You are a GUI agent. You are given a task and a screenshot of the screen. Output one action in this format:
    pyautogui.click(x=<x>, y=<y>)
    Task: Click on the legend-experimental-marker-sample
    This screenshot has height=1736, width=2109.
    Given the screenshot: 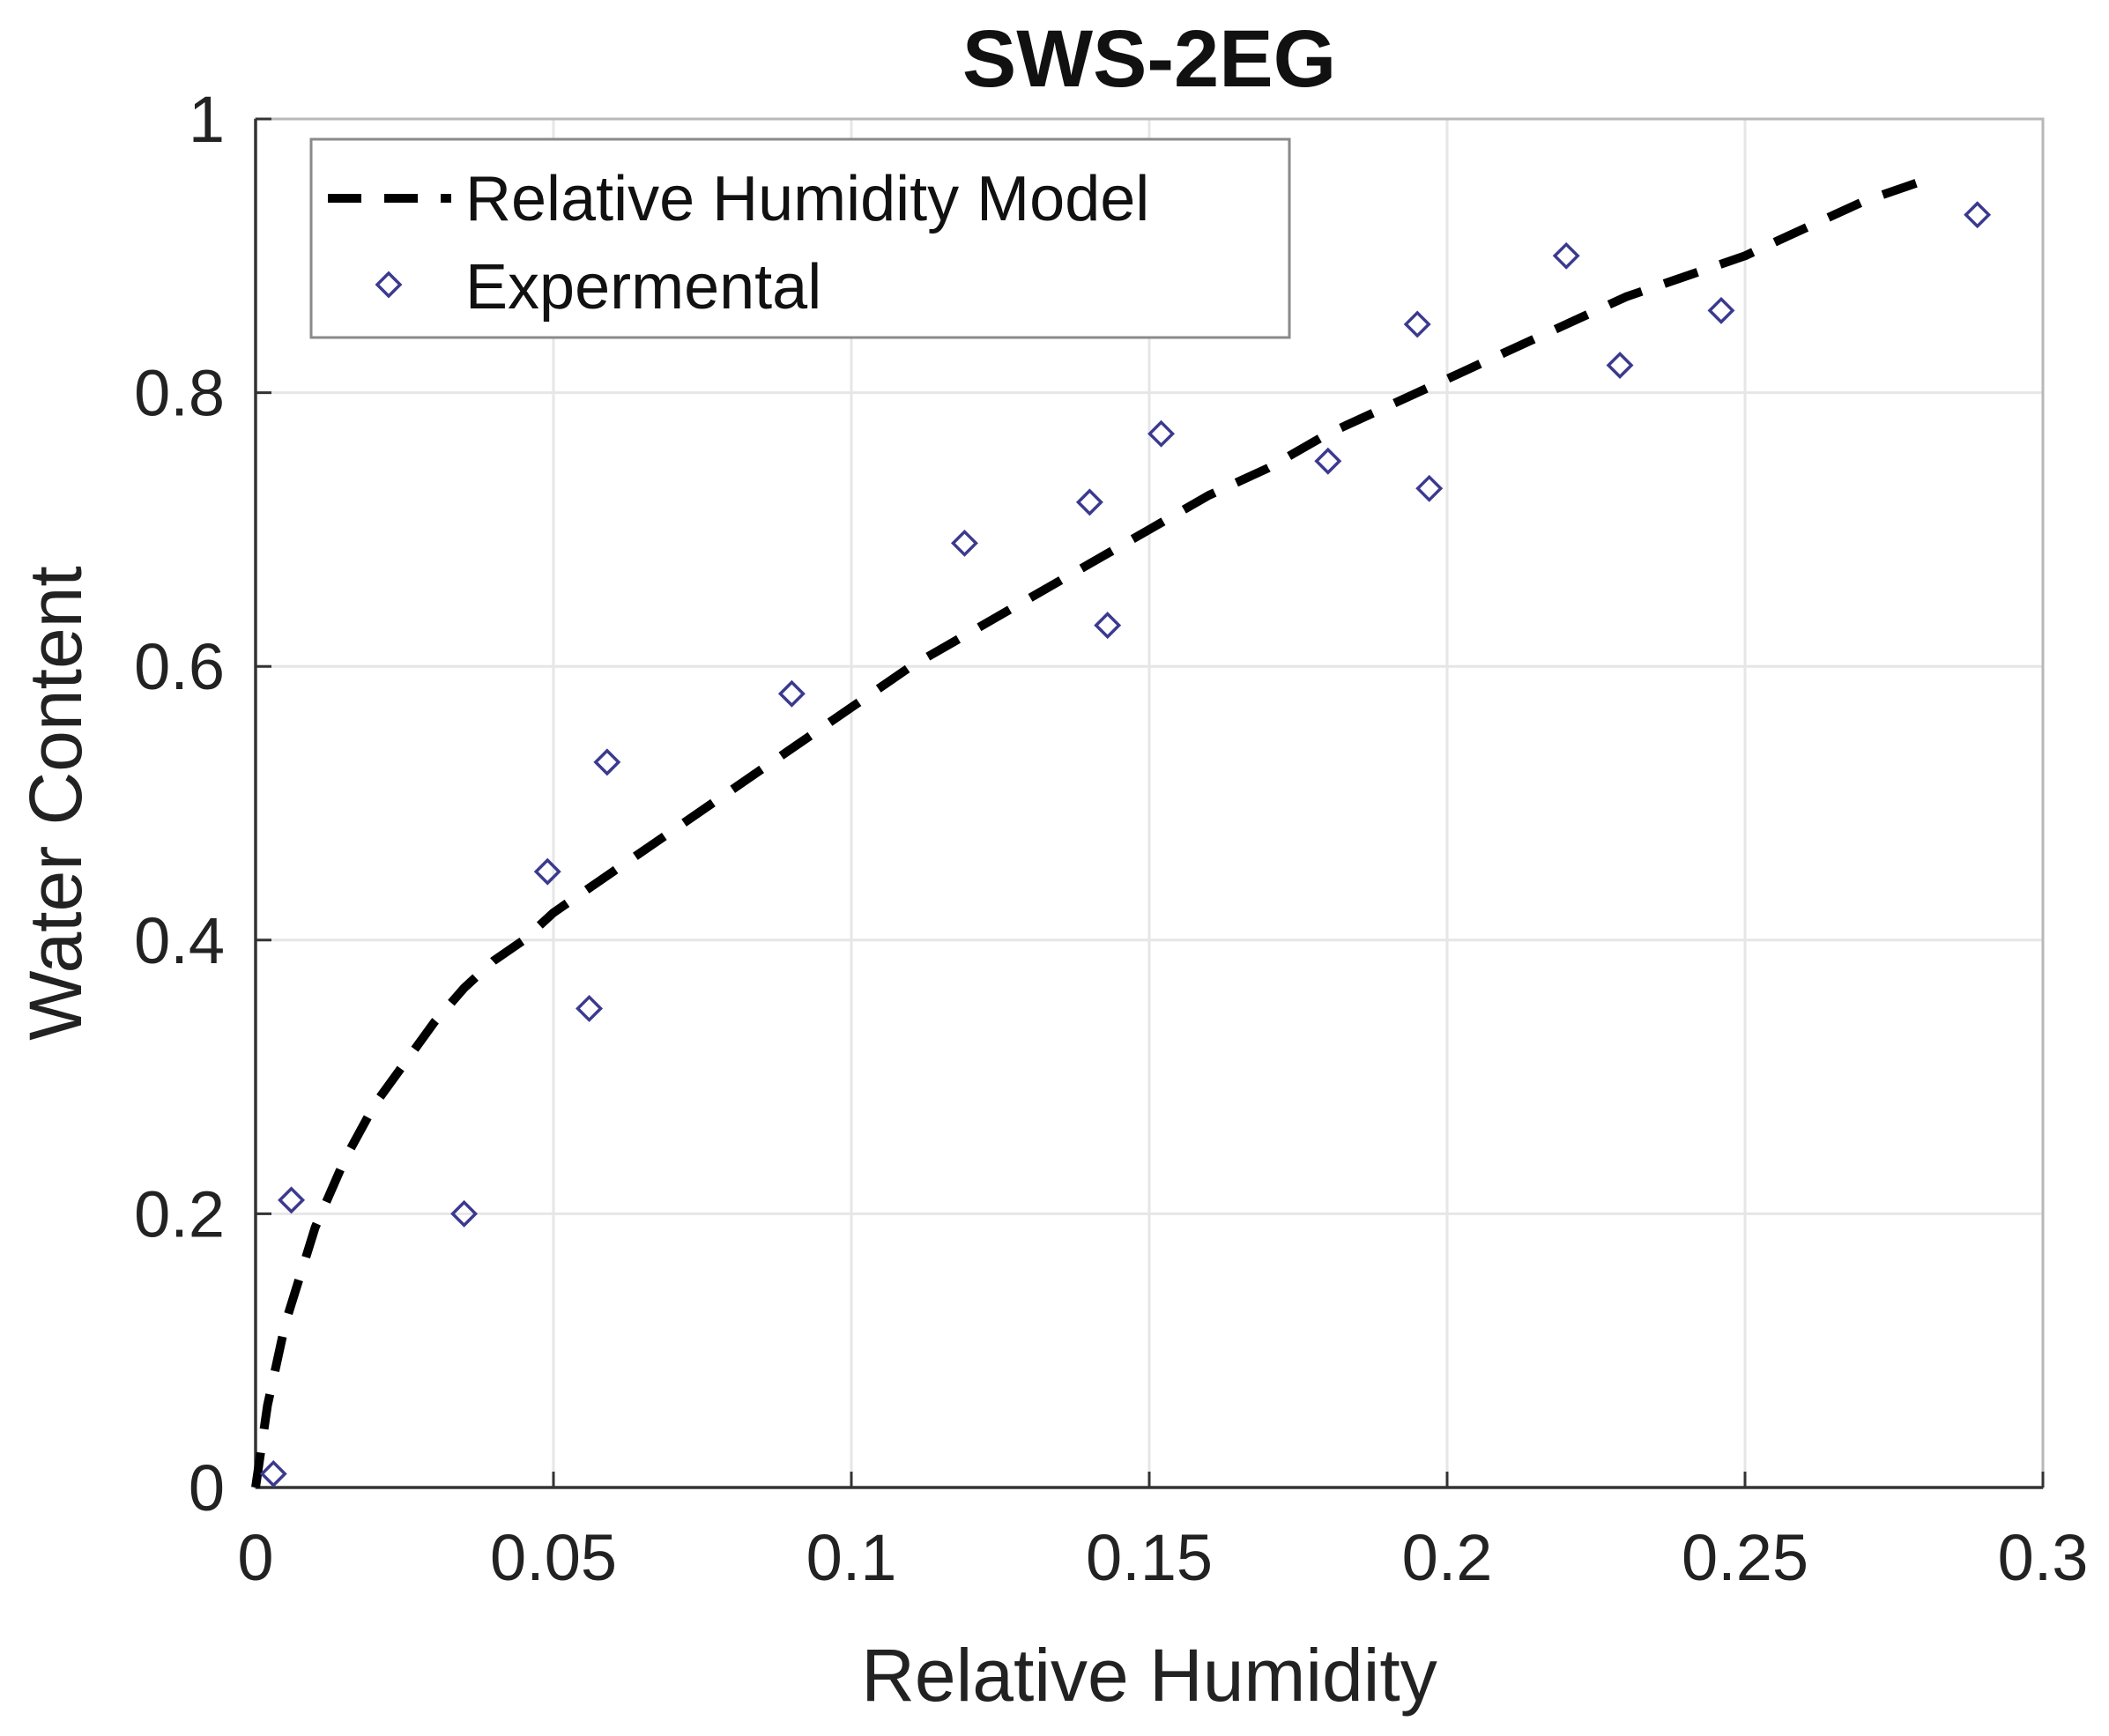 What is the action you would take?
    pyautogui.click(x=389, y=285)
    